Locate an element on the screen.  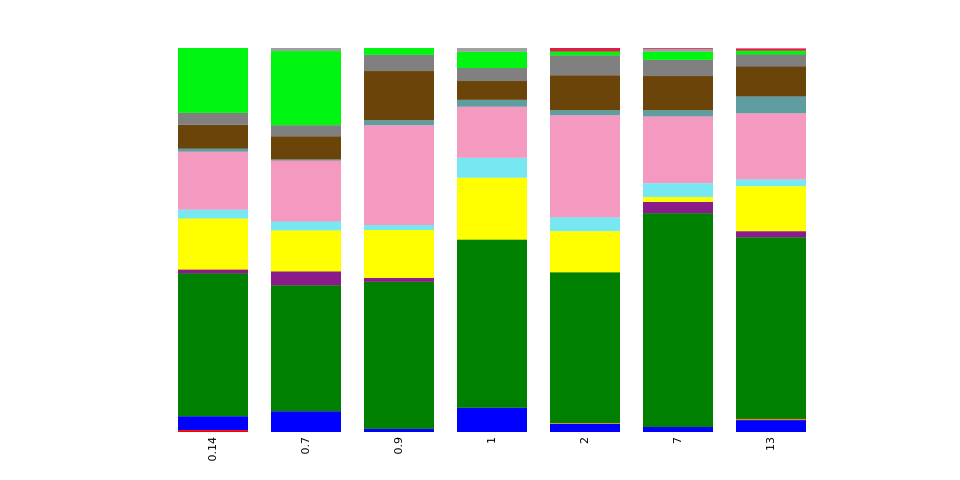
bar-segment-0.14-s8 is located at coordinates (213, 150).